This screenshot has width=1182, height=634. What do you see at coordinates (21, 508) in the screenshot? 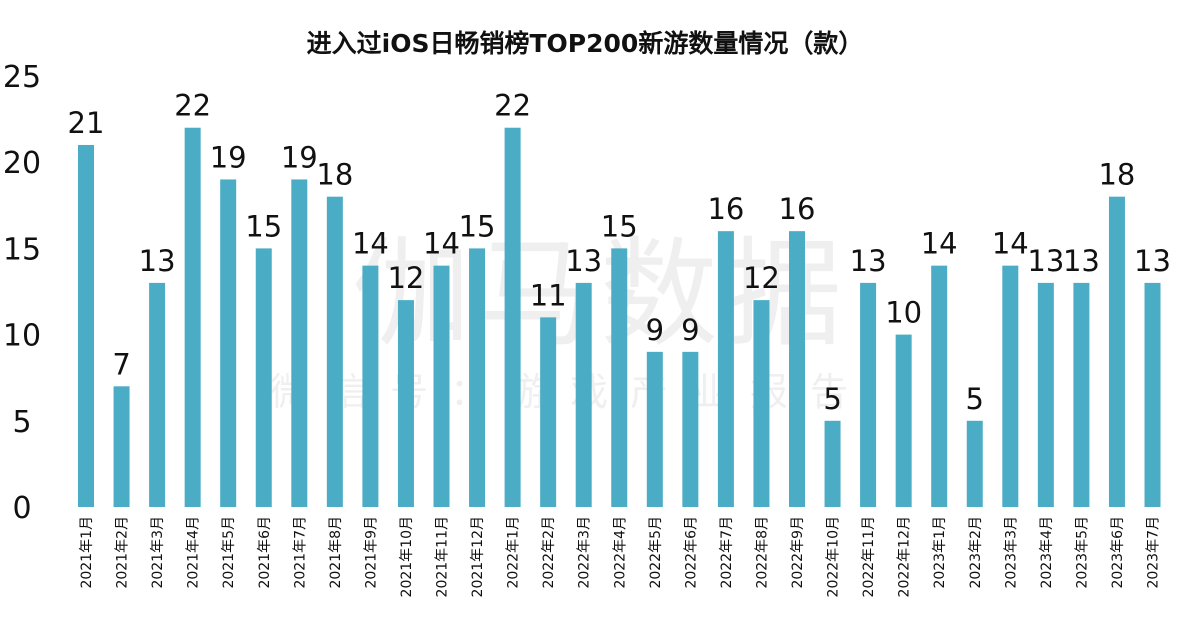
I see `y-tick-label: 0` at bounding box center [21, 508].